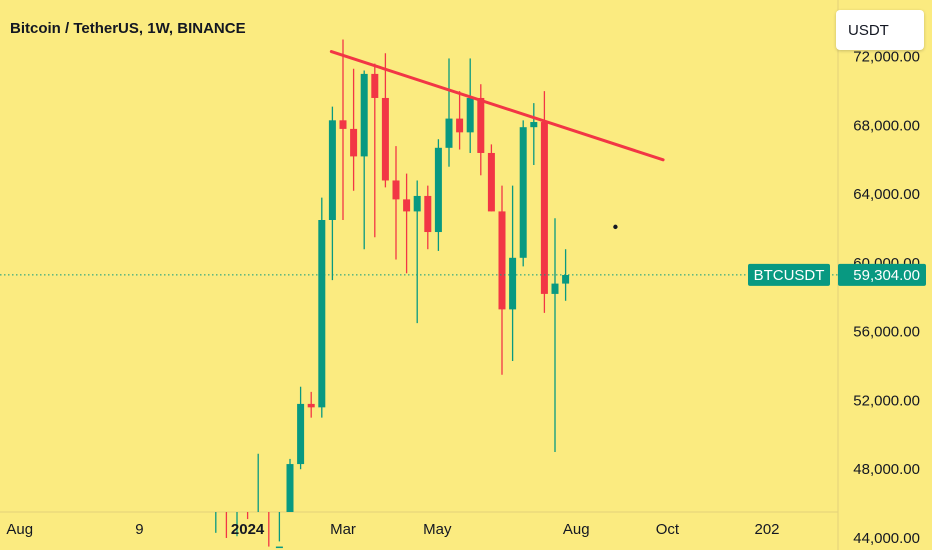 Image resolution: width=932 pixels, height=550 pixels. What do you see at coordinates (248, 529) in the screenshot?
I see `x-tick-label: 2024` at bounding box center [248, 529].